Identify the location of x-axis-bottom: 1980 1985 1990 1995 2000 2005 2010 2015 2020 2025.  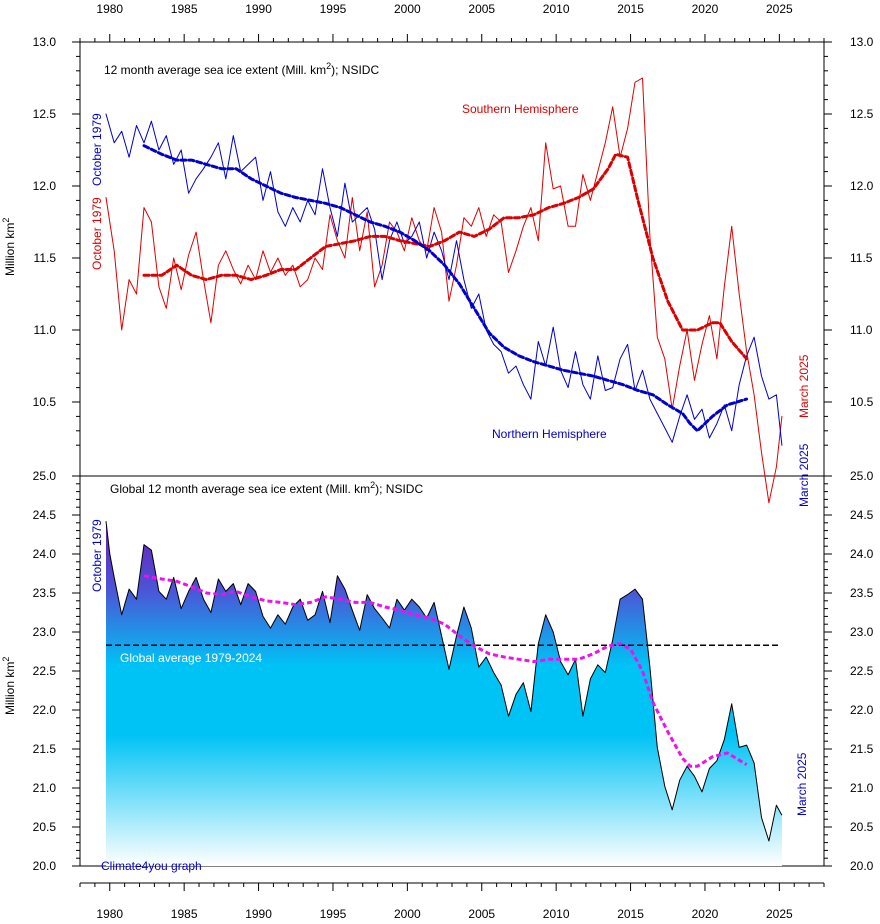
(452, 902).